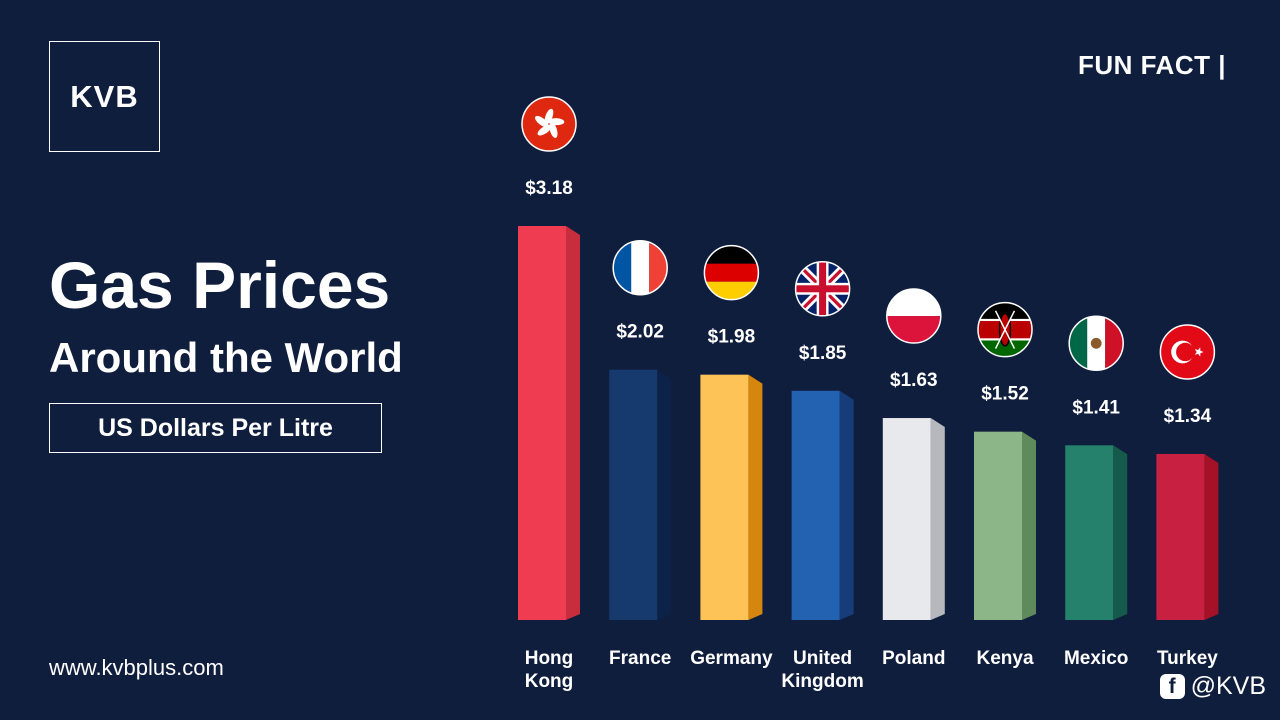 The height and width of the screenshot is (720, 1280). Describe the element at coordinates (215, 428) in the screenshot. I see `unit-label: US Dollars Per Litre` at that location.